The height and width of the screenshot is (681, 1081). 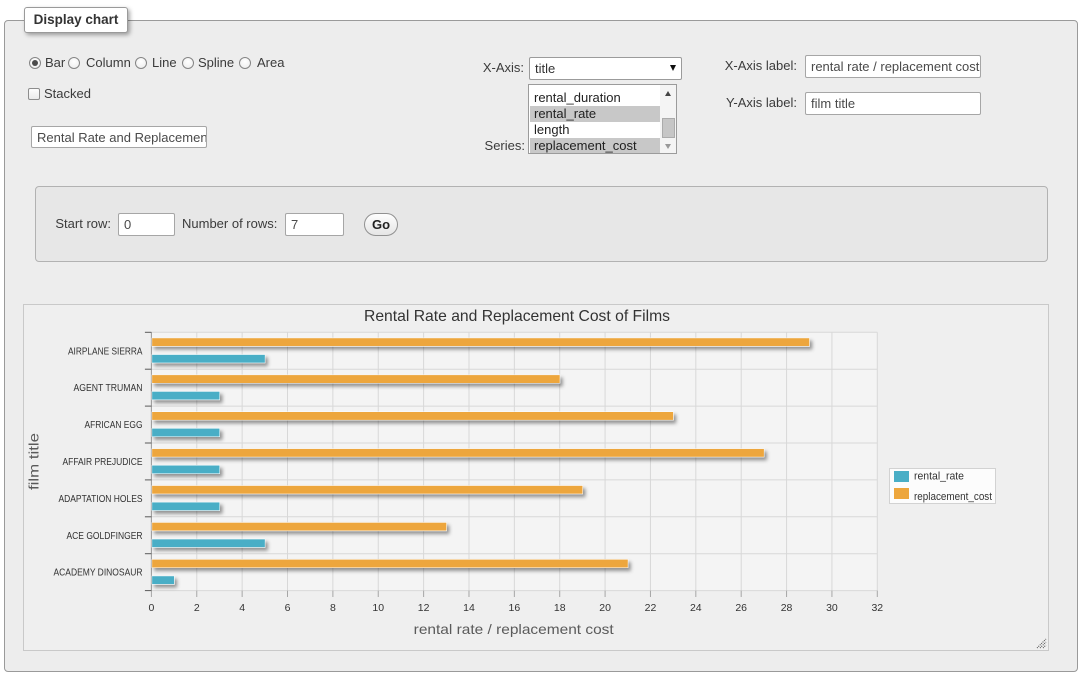 What do you see at coordinates (515, 608) in the screenshot?
I see `svg-text: 16` at bounding box center [515, 608].